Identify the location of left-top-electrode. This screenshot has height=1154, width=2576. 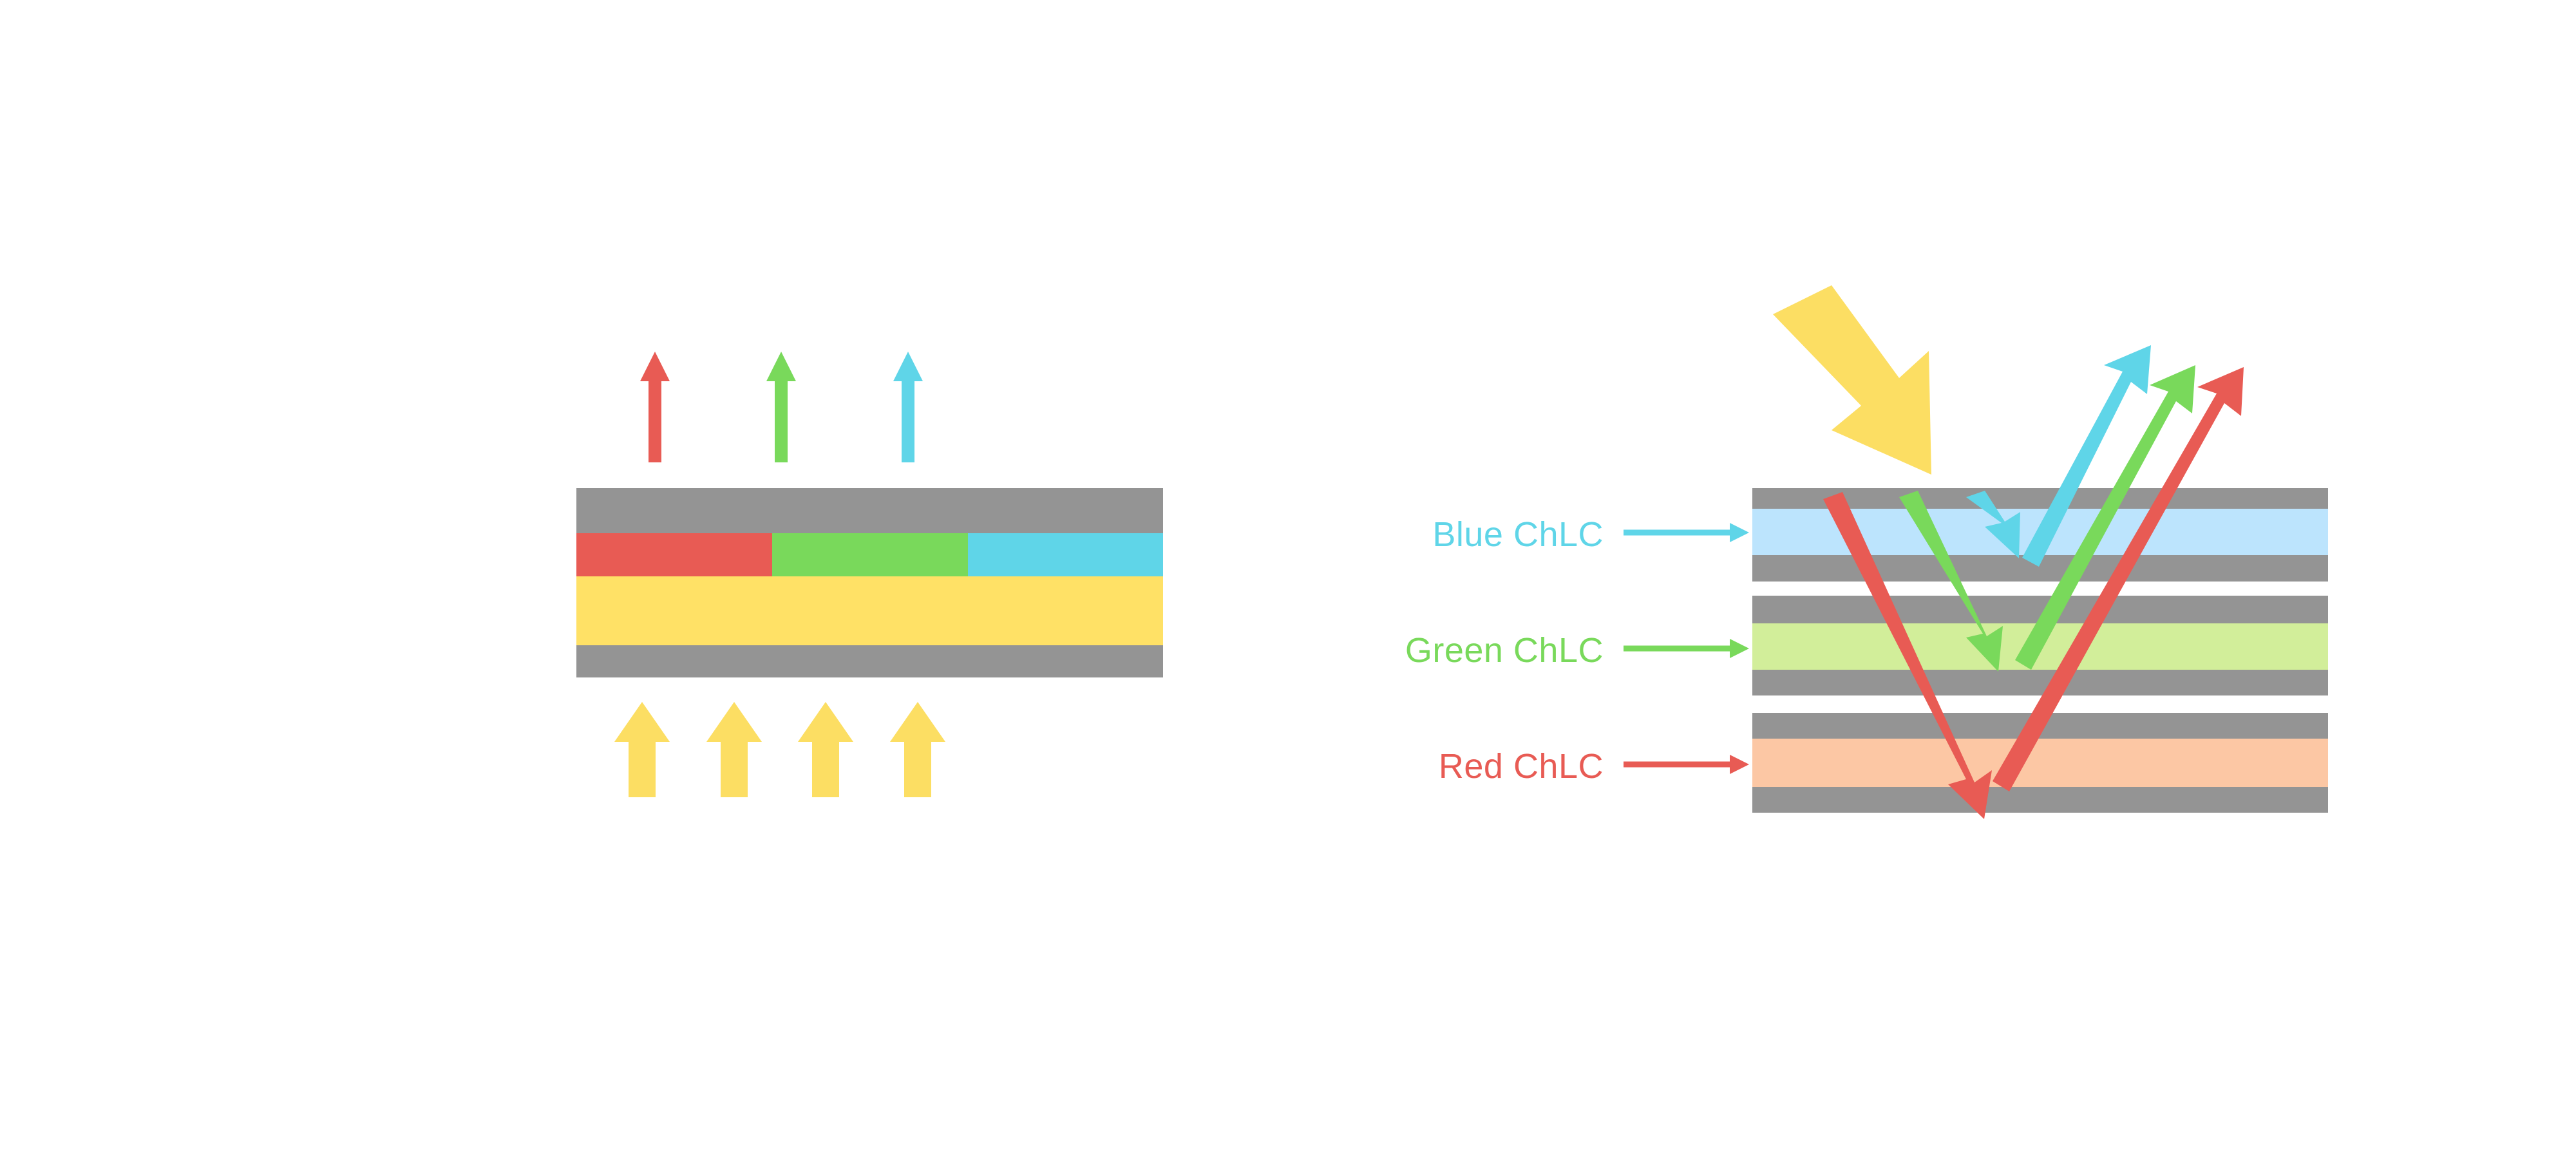
(870, 511).